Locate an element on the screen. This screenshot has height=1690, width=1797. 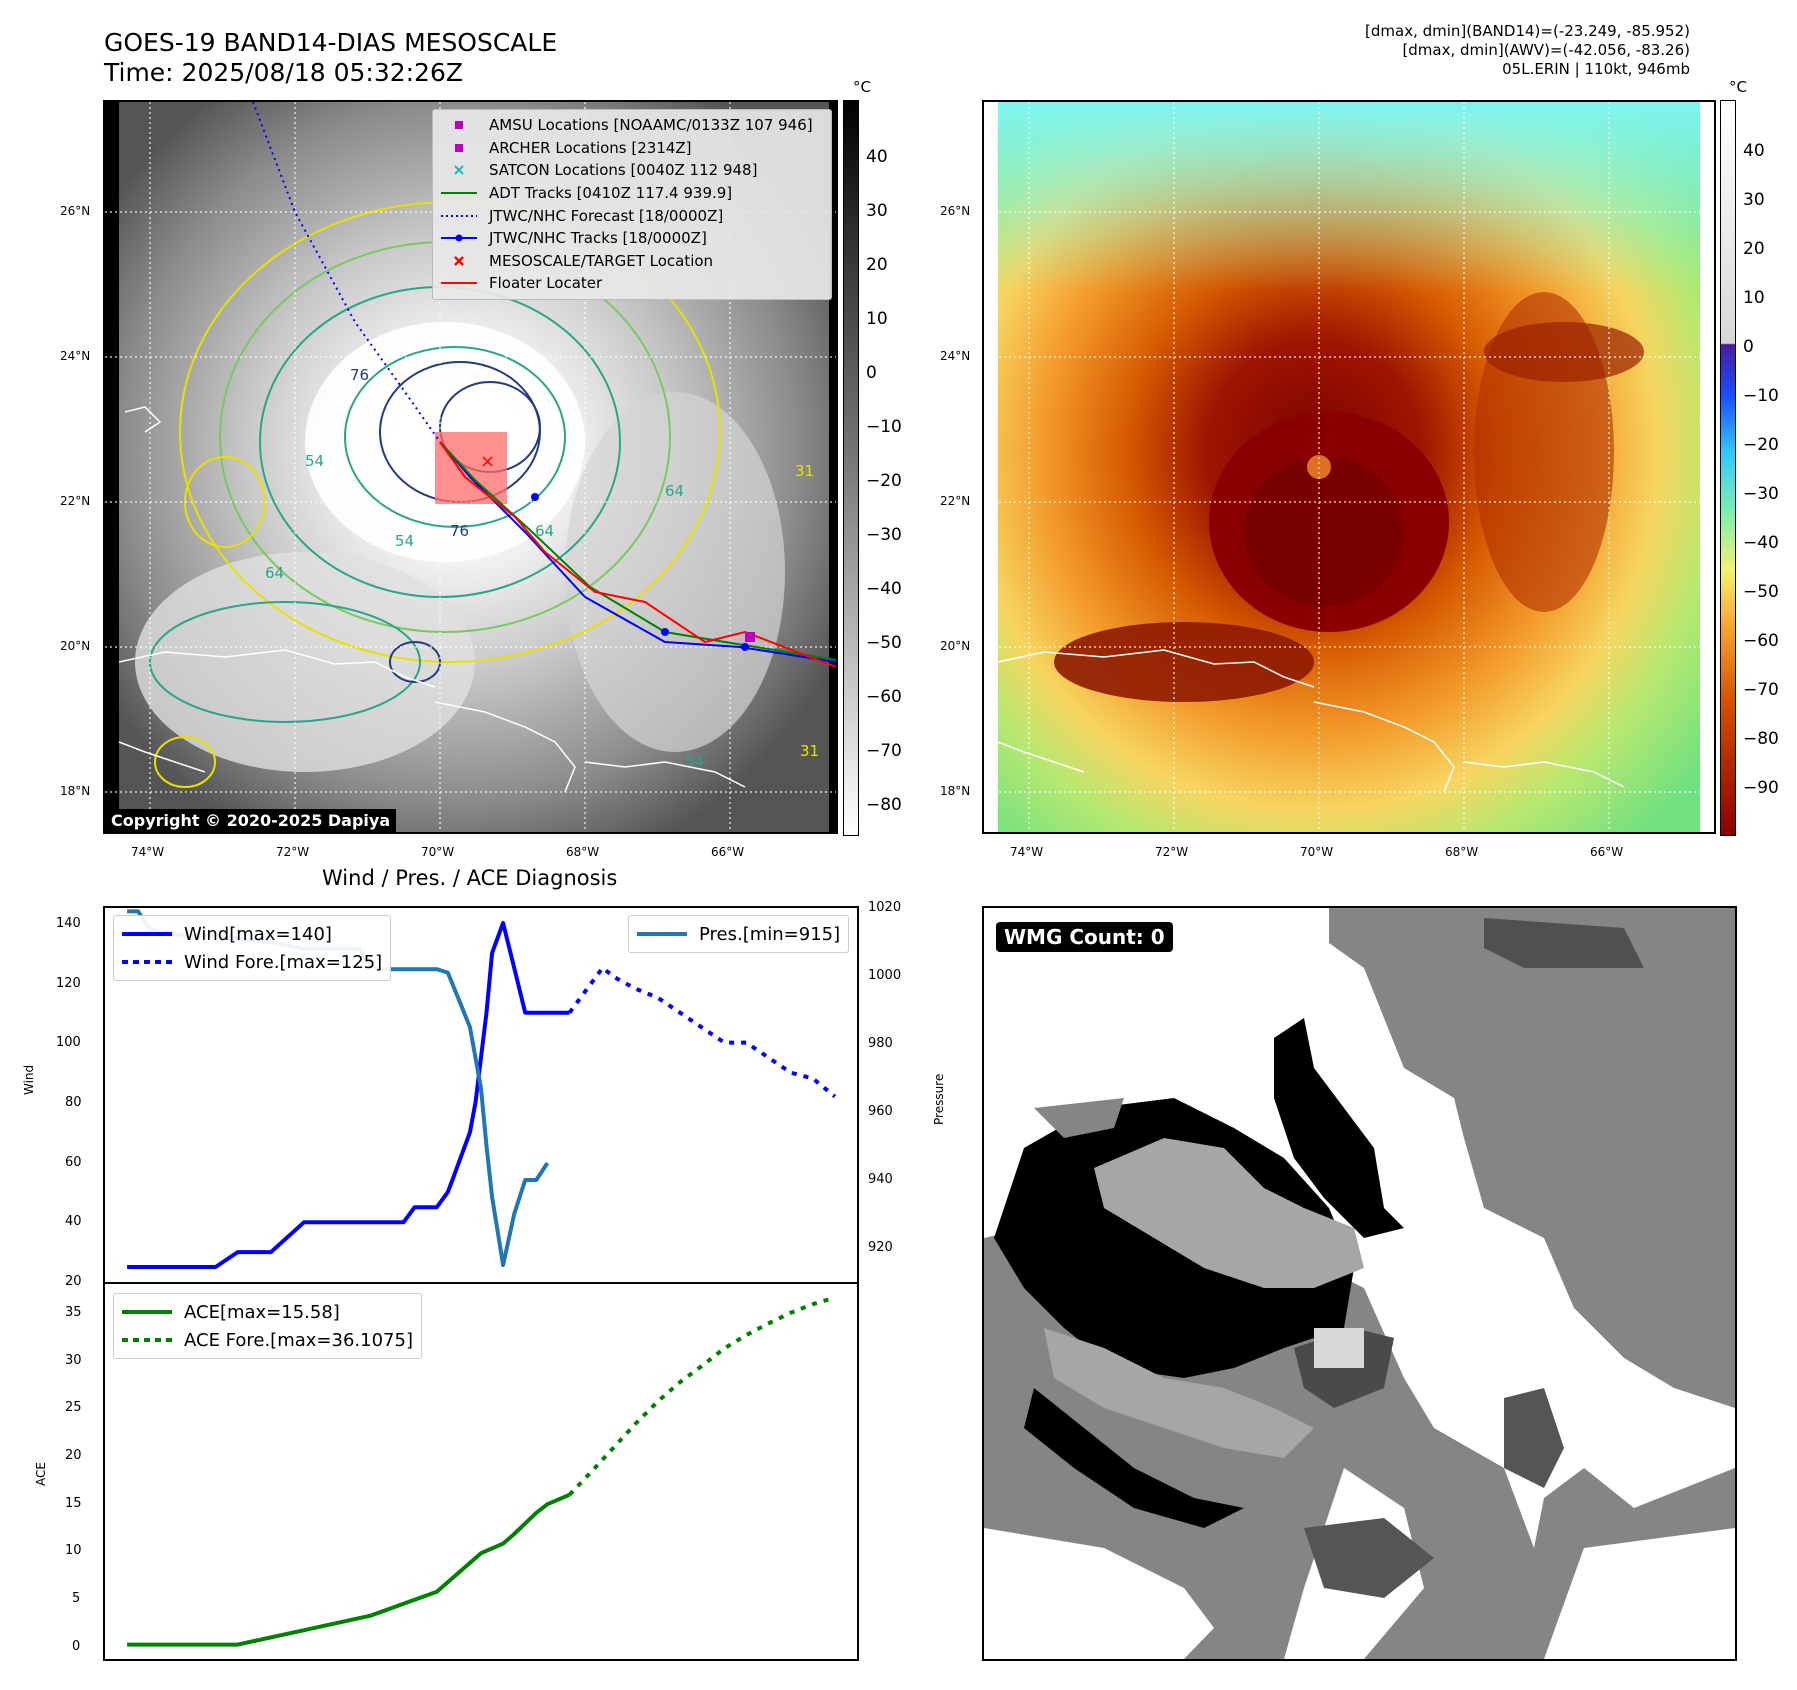
colorbar-tick: −50 is located at coordinates (884, 643).